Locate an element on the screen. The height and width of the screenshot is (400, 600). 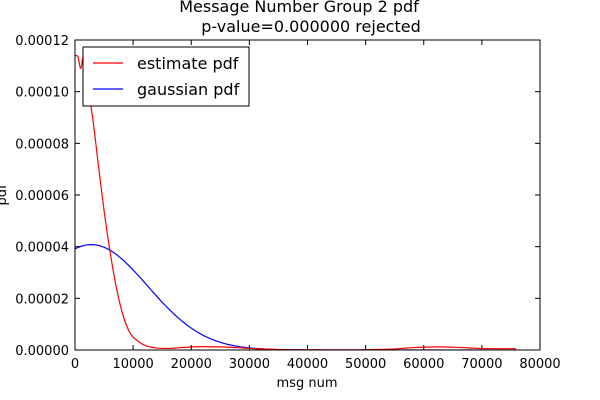
legend-label-gaussian: gaussian pdf is located at coordinates (188, 89).